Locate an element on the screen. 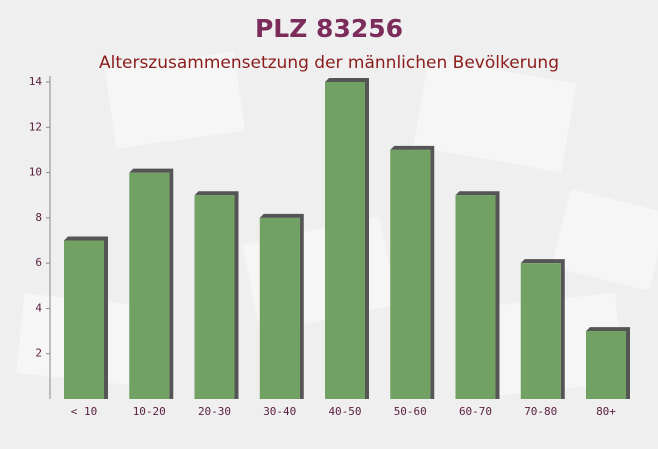 The image size is (658, 449). y-tick-label: 6 is located at coordinates (38, 262).